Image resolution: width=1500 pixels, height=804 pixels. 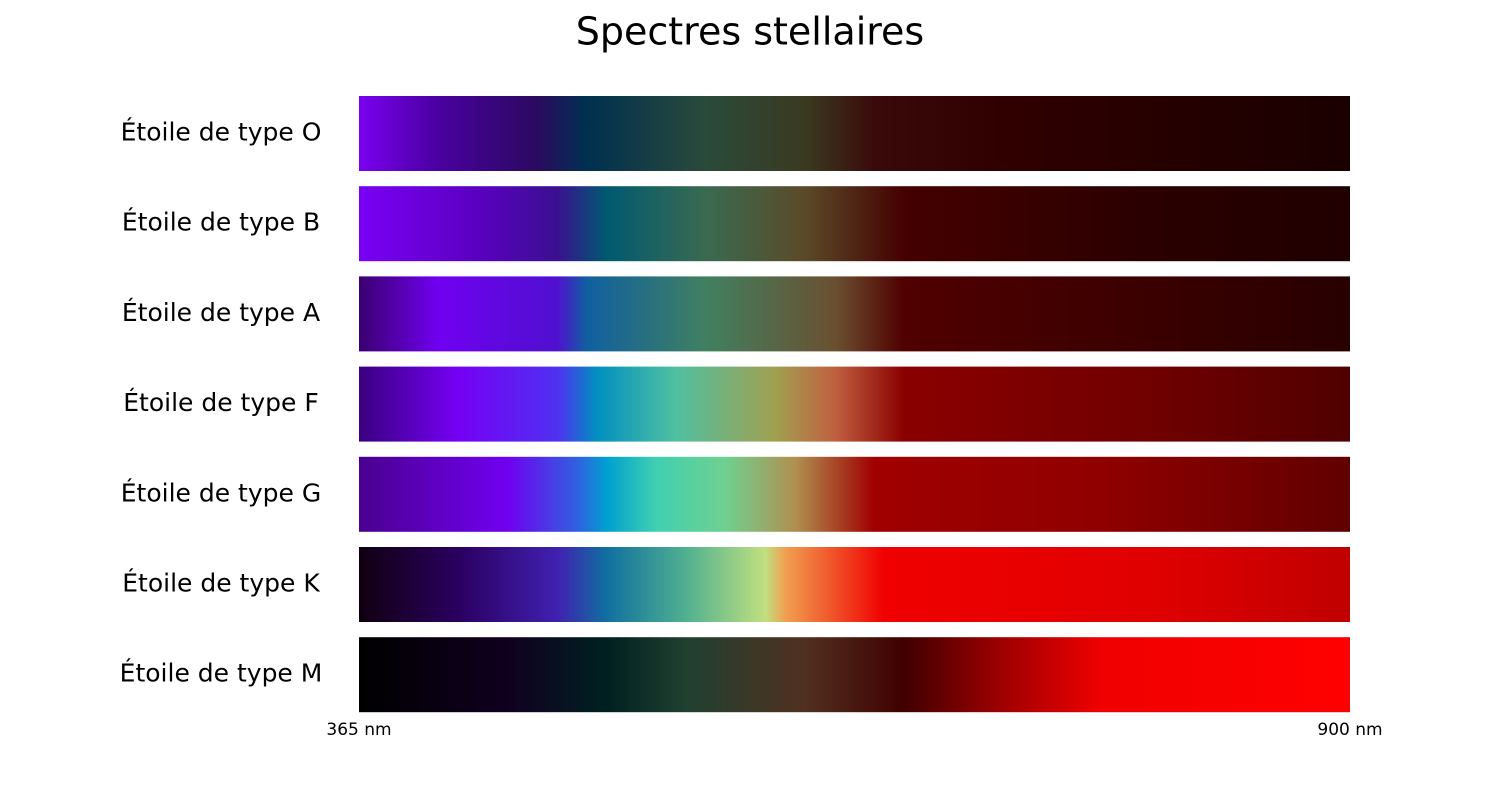 I want to click on row-label: Étoile de type A, so click(x=221, y=312).